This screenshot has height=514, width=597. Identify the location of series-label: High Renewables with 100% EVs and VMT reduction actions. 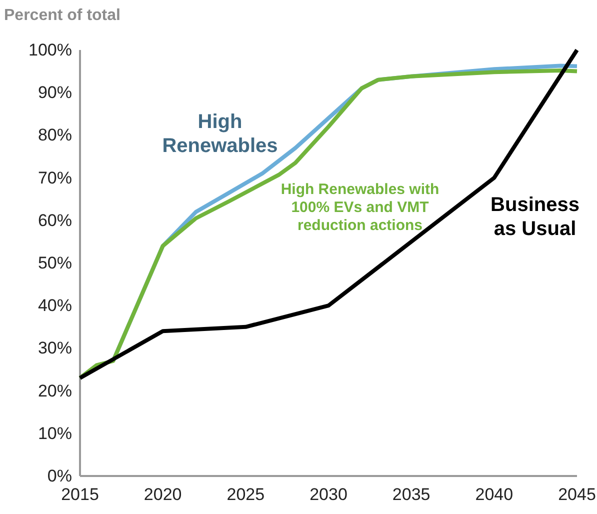
(360, 207).